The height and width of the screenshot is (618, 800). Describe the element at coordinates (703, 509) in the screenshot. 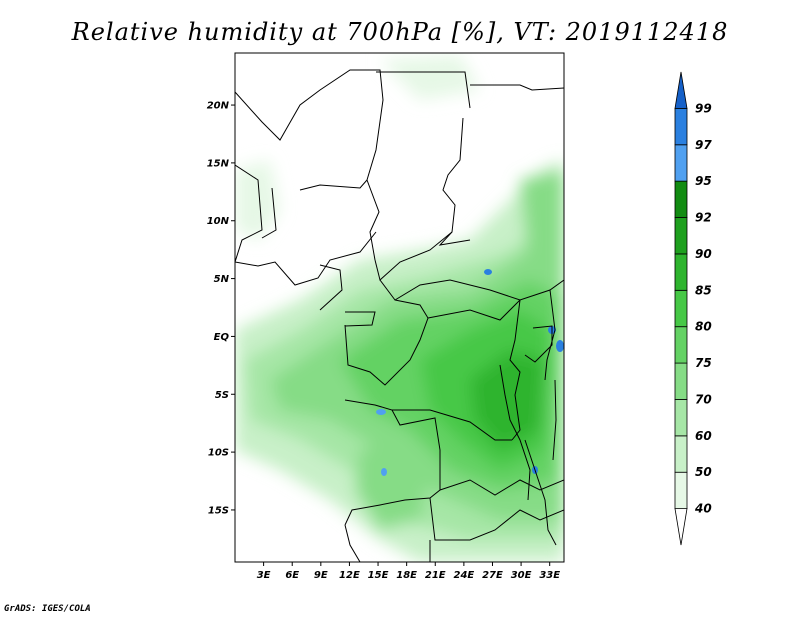

I see `colorbar-level-label: 40` at that location.